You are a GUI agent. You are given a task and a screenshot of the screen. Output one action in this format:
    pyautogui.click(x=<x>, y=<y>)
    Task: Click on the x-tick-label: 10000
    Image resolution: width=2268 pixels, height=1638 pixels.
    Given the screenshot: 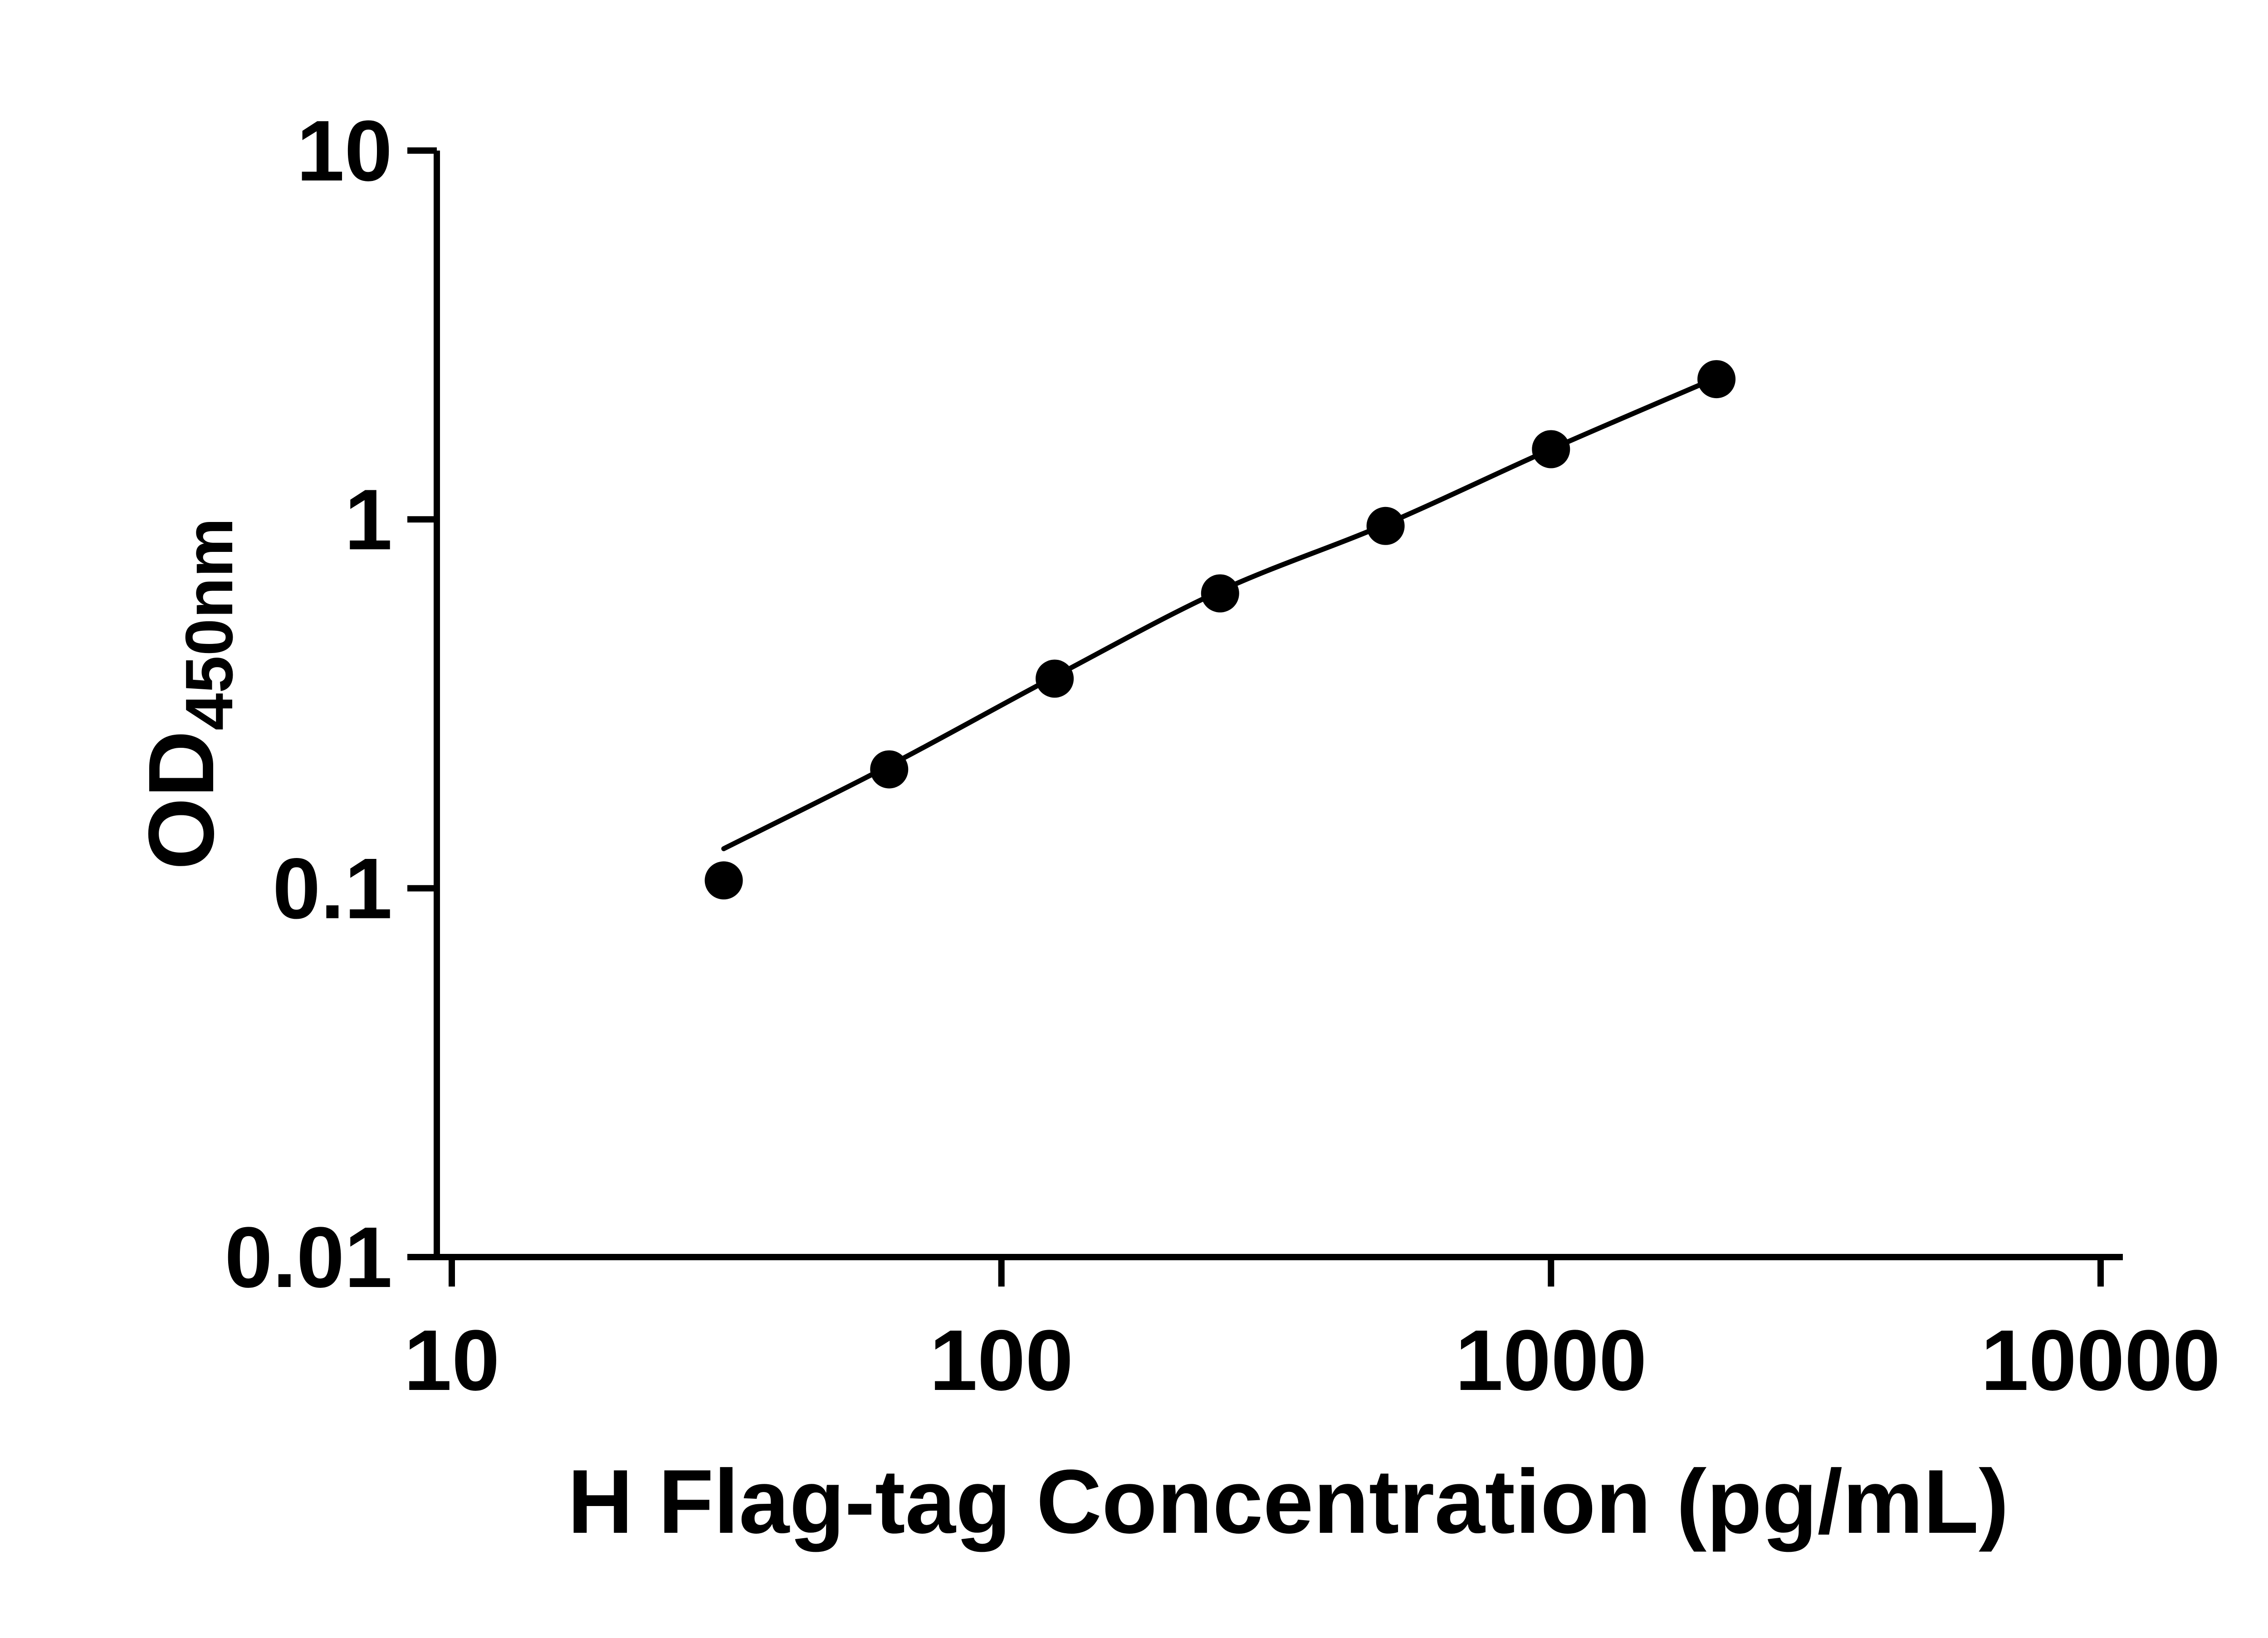 What is the action you would take?
    pyautogui.click(x=2101, y=1360)
    